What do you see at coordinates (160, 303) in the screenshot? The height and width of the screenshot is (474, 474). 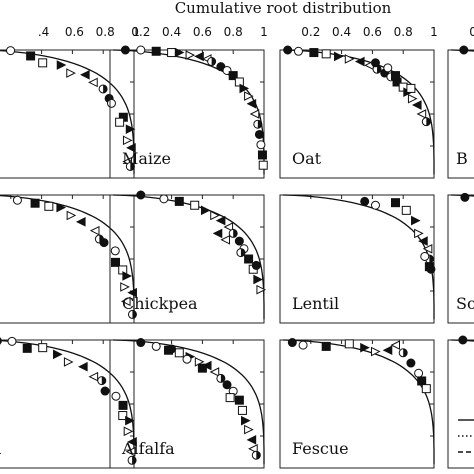 I see `panel-label: Chickpea` at bounding box center [160, 303].